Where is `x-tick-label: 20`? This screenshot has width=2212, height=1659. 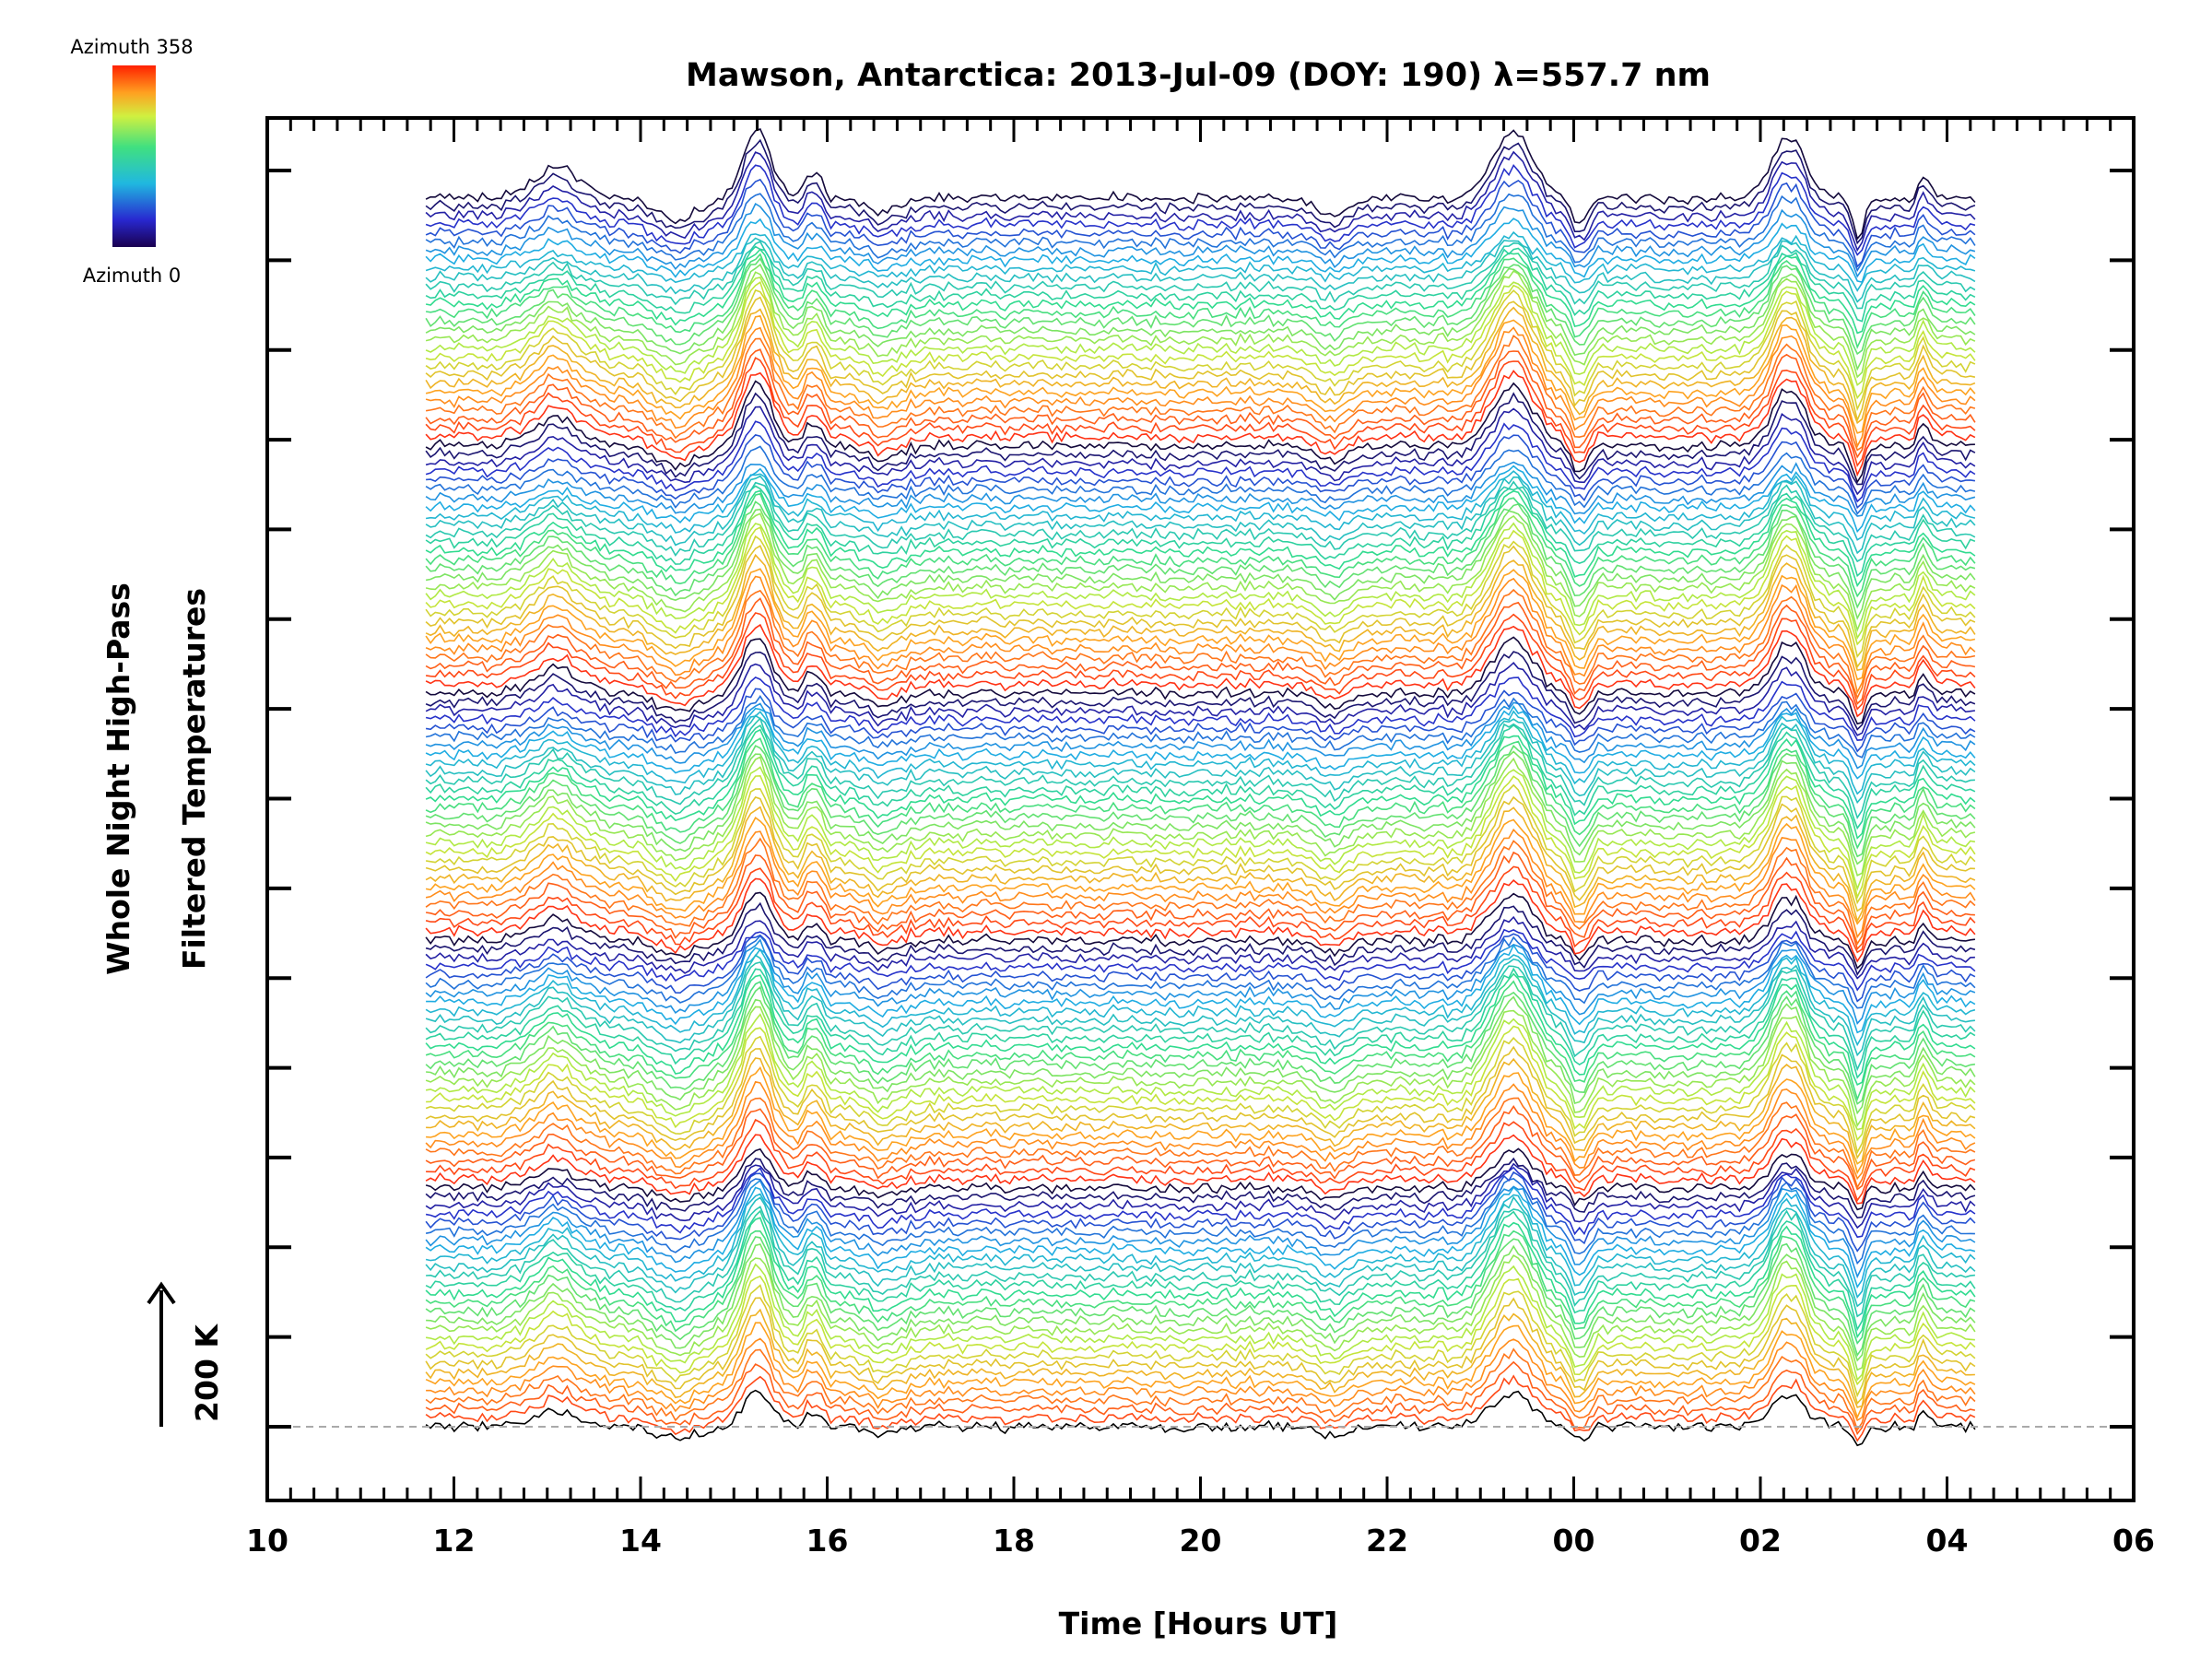 x-tick-label: 20 is located at coordinates (1201, 1541).